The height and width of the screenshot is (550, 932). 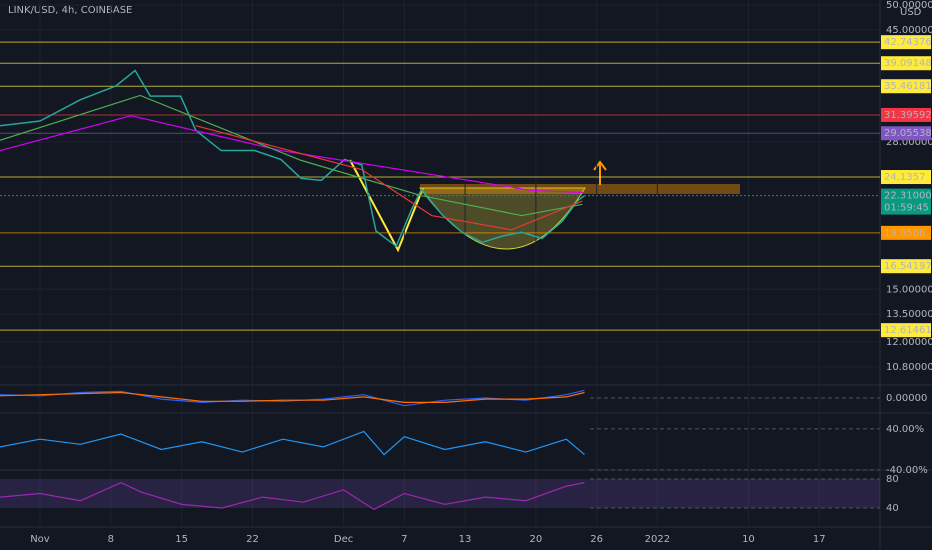 What do you see at coordinates (892, 508) in the screenshot?
I see `y-tick-label: 40` at bounding box center [892, 508].